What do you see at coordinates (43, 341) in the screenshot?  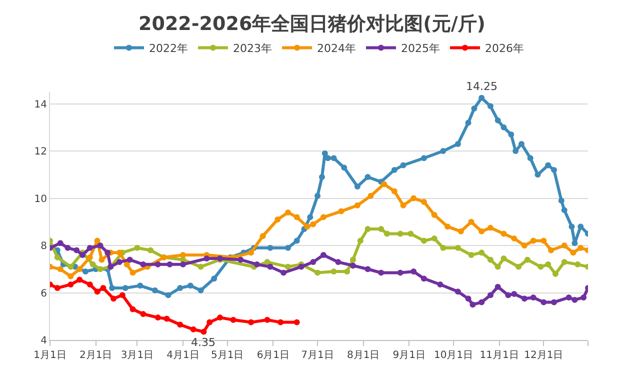 I see `y-tick-label: 4` at bounding box center [43, 341].